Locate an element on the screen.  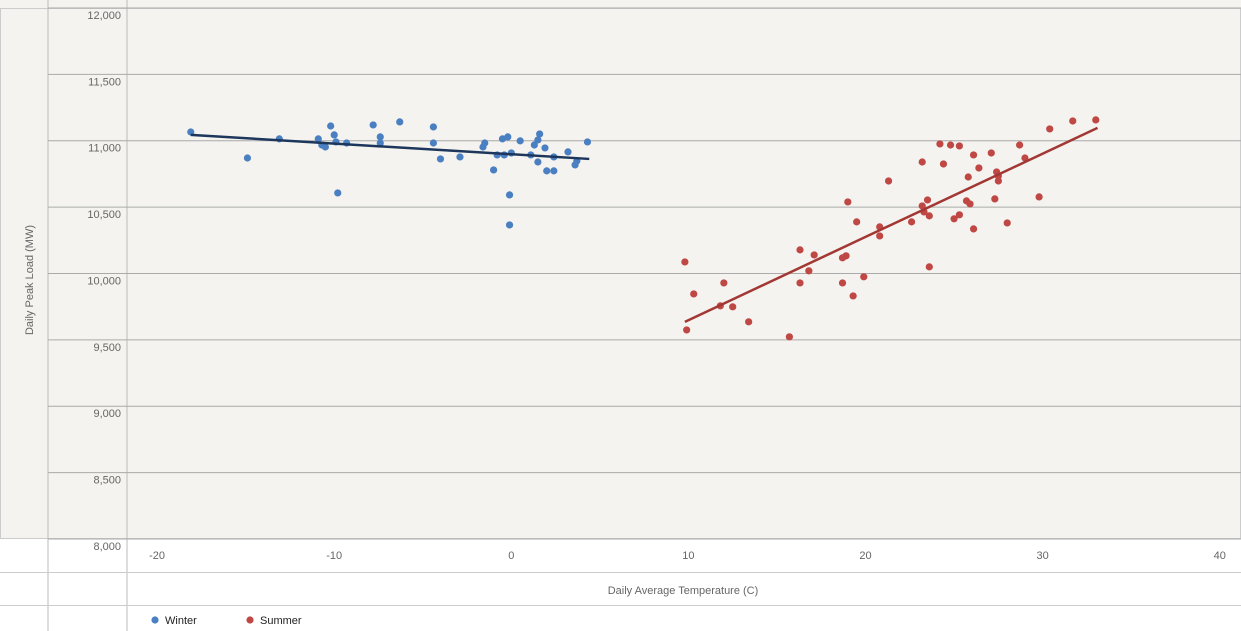
x-tick-label: 10 is located at coordinates (688, 556).